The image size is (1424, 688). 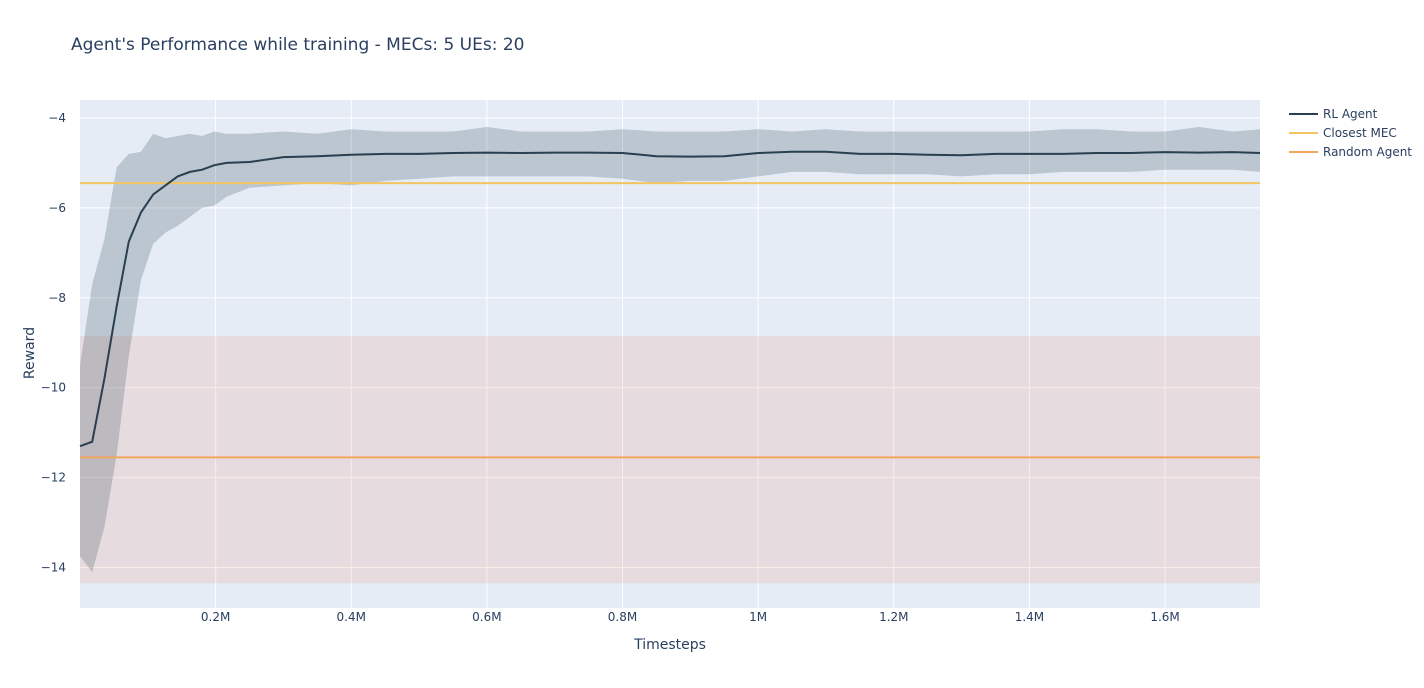 I want to click on legend: RL Agent Closest MEC Random Agent, so click(x=1350, y=133).